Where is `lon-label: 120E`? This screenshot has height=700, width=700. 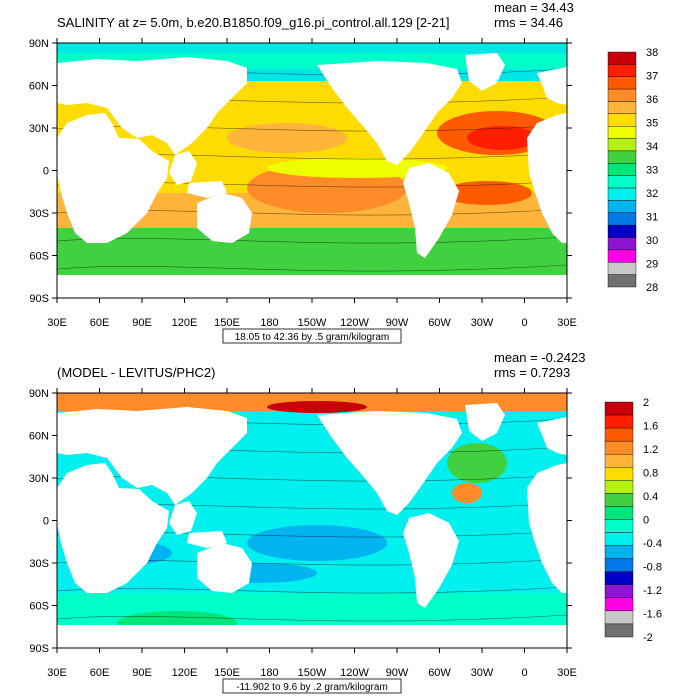 lon-label: 120E is located at coordinates (185, 673).